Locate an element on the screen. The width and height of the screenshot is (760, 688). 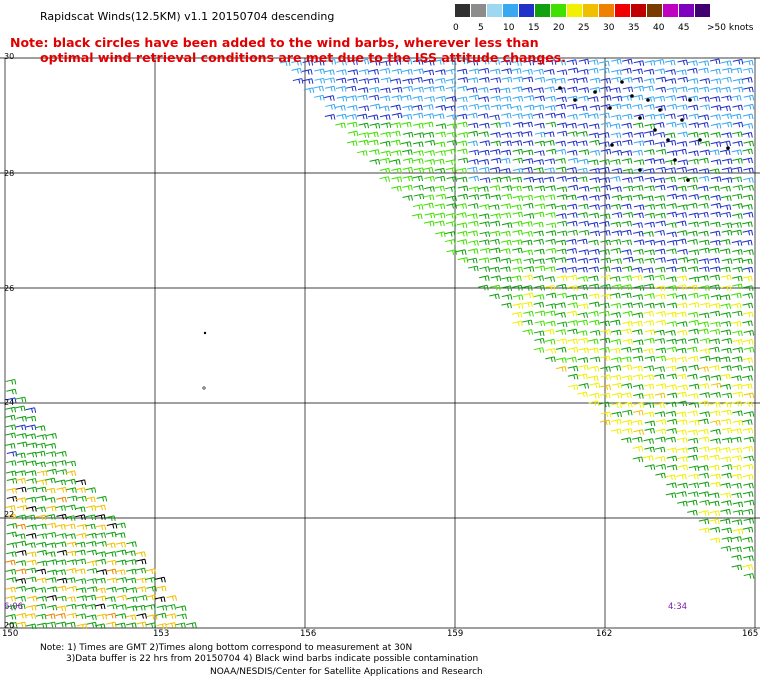
legend-label: 5 is located at coordinates (481, 28).